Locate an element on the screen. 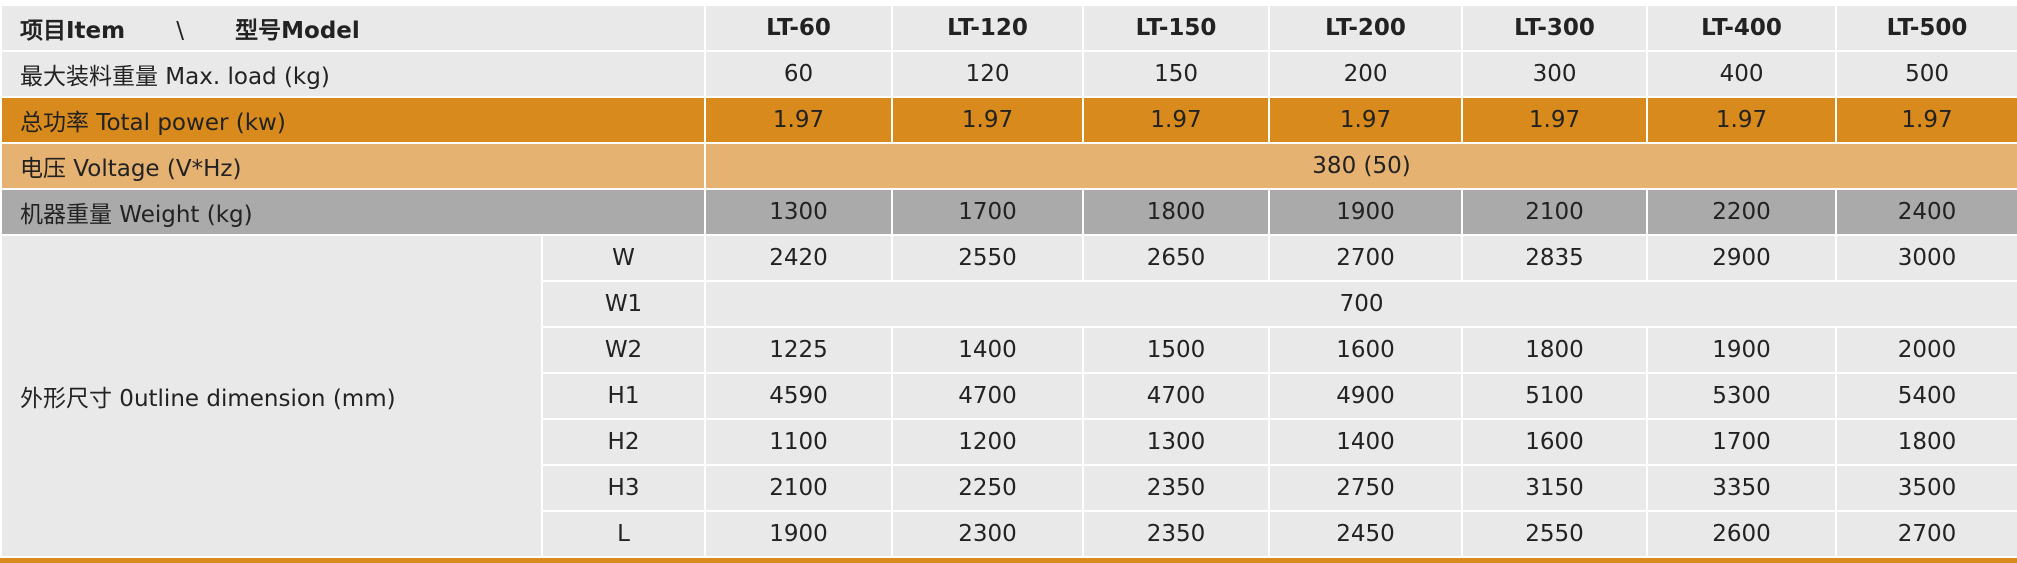 This screenshot has height=563, width=2017. value-cell: 1100 is located at coordinates (799, 442).